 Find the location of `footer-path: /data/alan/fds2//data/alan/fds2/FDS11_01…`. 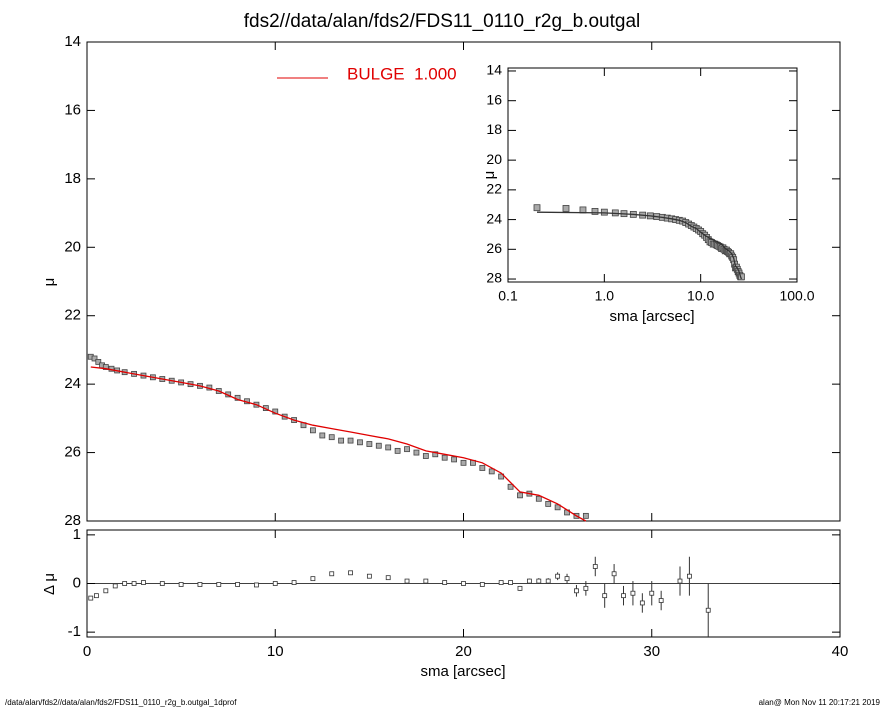

footer-path: /data/alan/fds2//data/alan/fds2/FDS11_01… is located at coordinates (121, 702).